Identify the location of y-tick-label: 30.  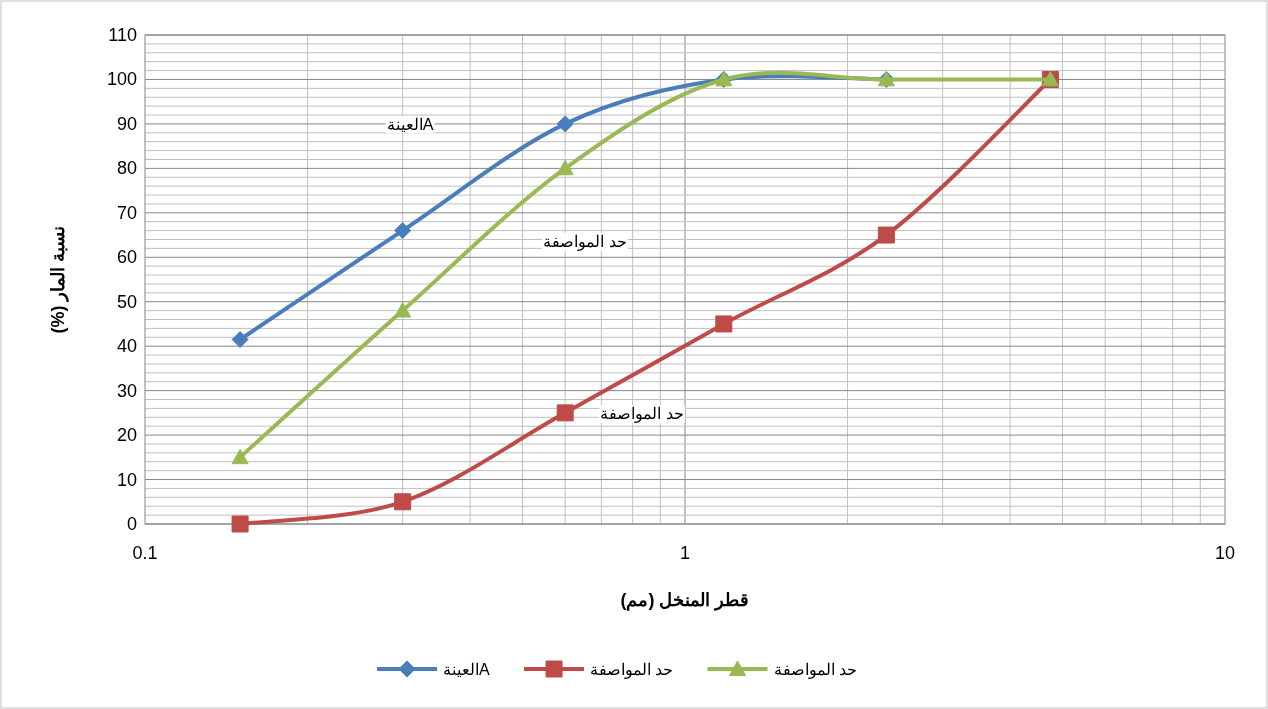
(126, 390).